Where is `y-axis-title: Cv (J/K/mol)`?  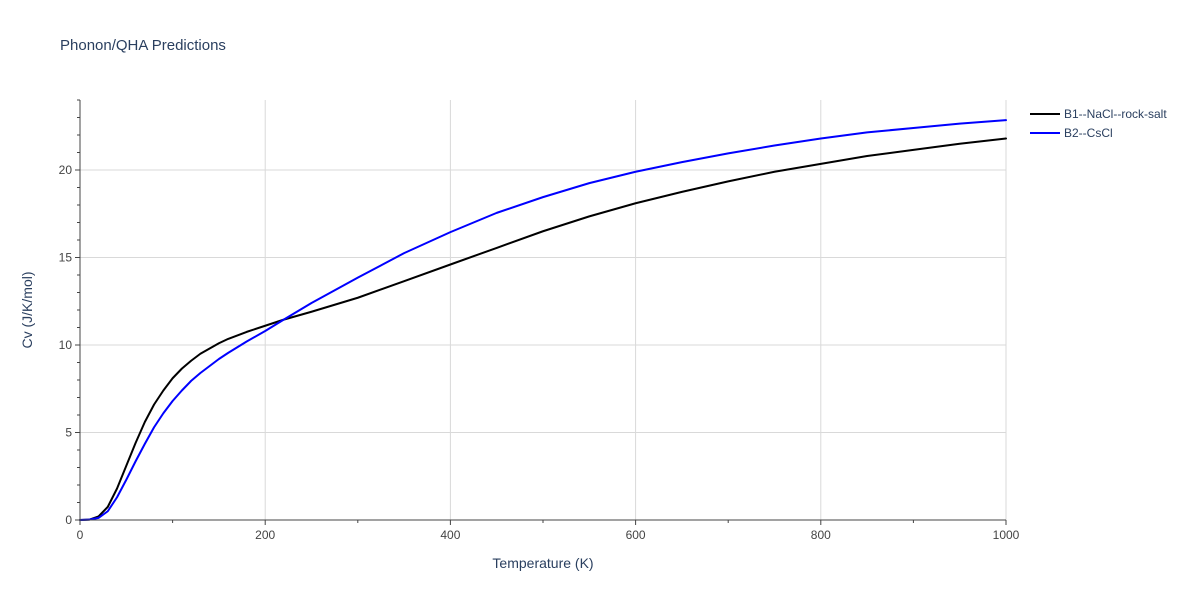
y-axis-title: Cv (J/K/mol) is located at coordinates (27, 310).